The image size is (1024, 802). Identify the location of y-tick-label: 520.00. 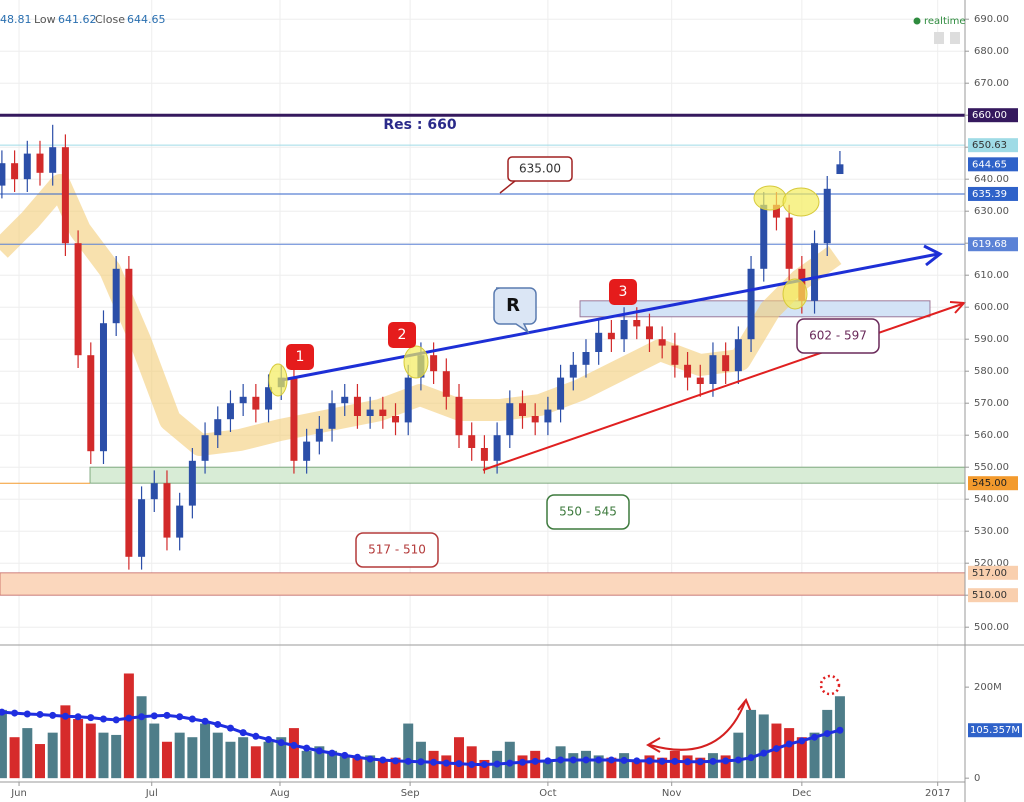
(991, 563).